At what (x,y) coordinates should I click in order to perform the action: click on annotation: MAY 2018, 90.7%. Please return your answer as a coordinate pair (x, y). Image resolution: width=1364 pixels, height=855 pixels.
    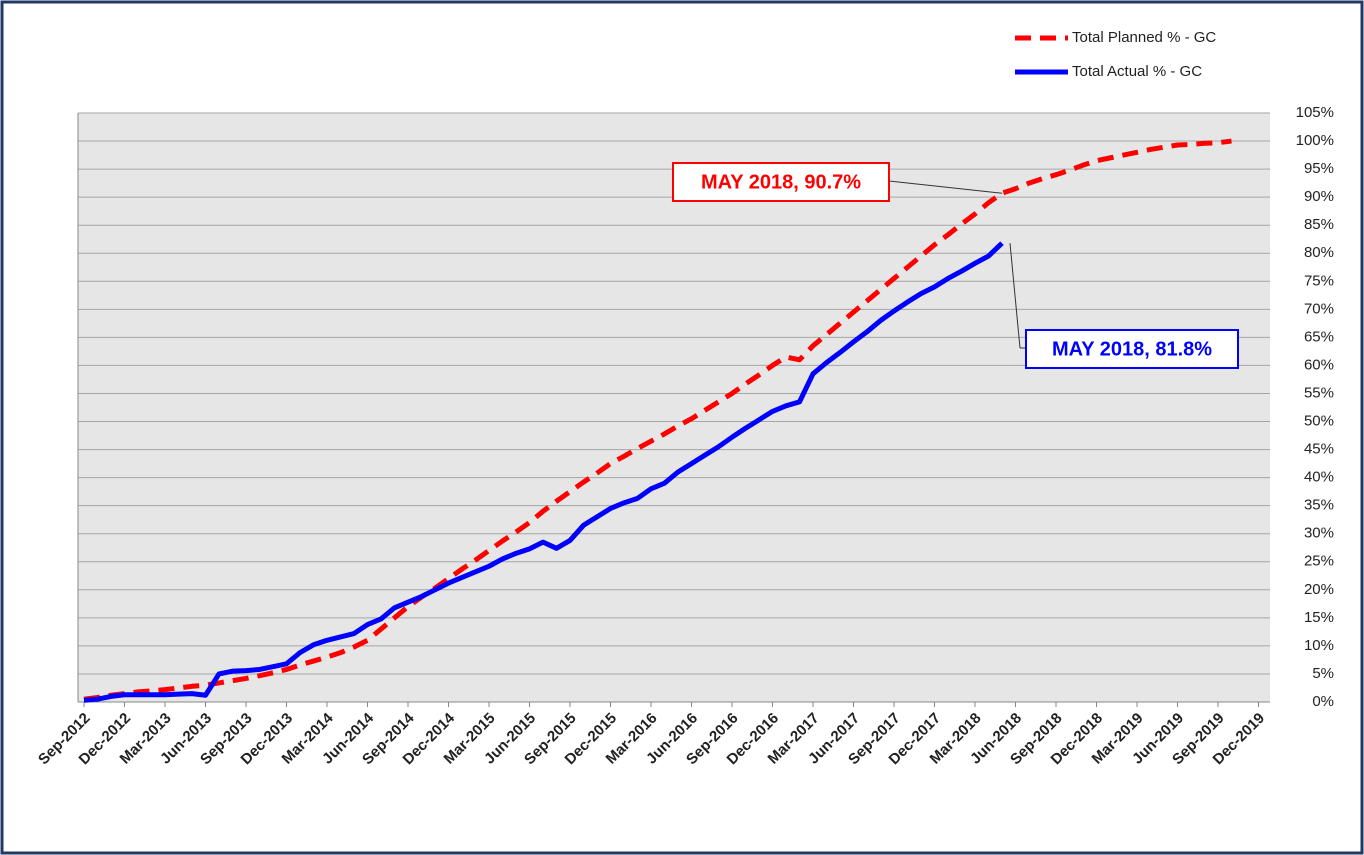
    Looking at the image, I should click on (781, 182).